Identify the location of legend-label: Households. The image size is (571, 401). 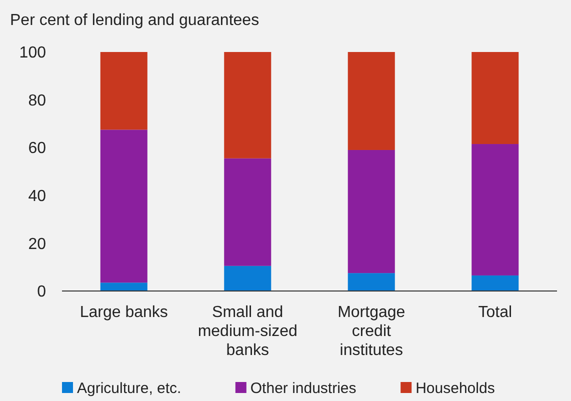
(455, 388).